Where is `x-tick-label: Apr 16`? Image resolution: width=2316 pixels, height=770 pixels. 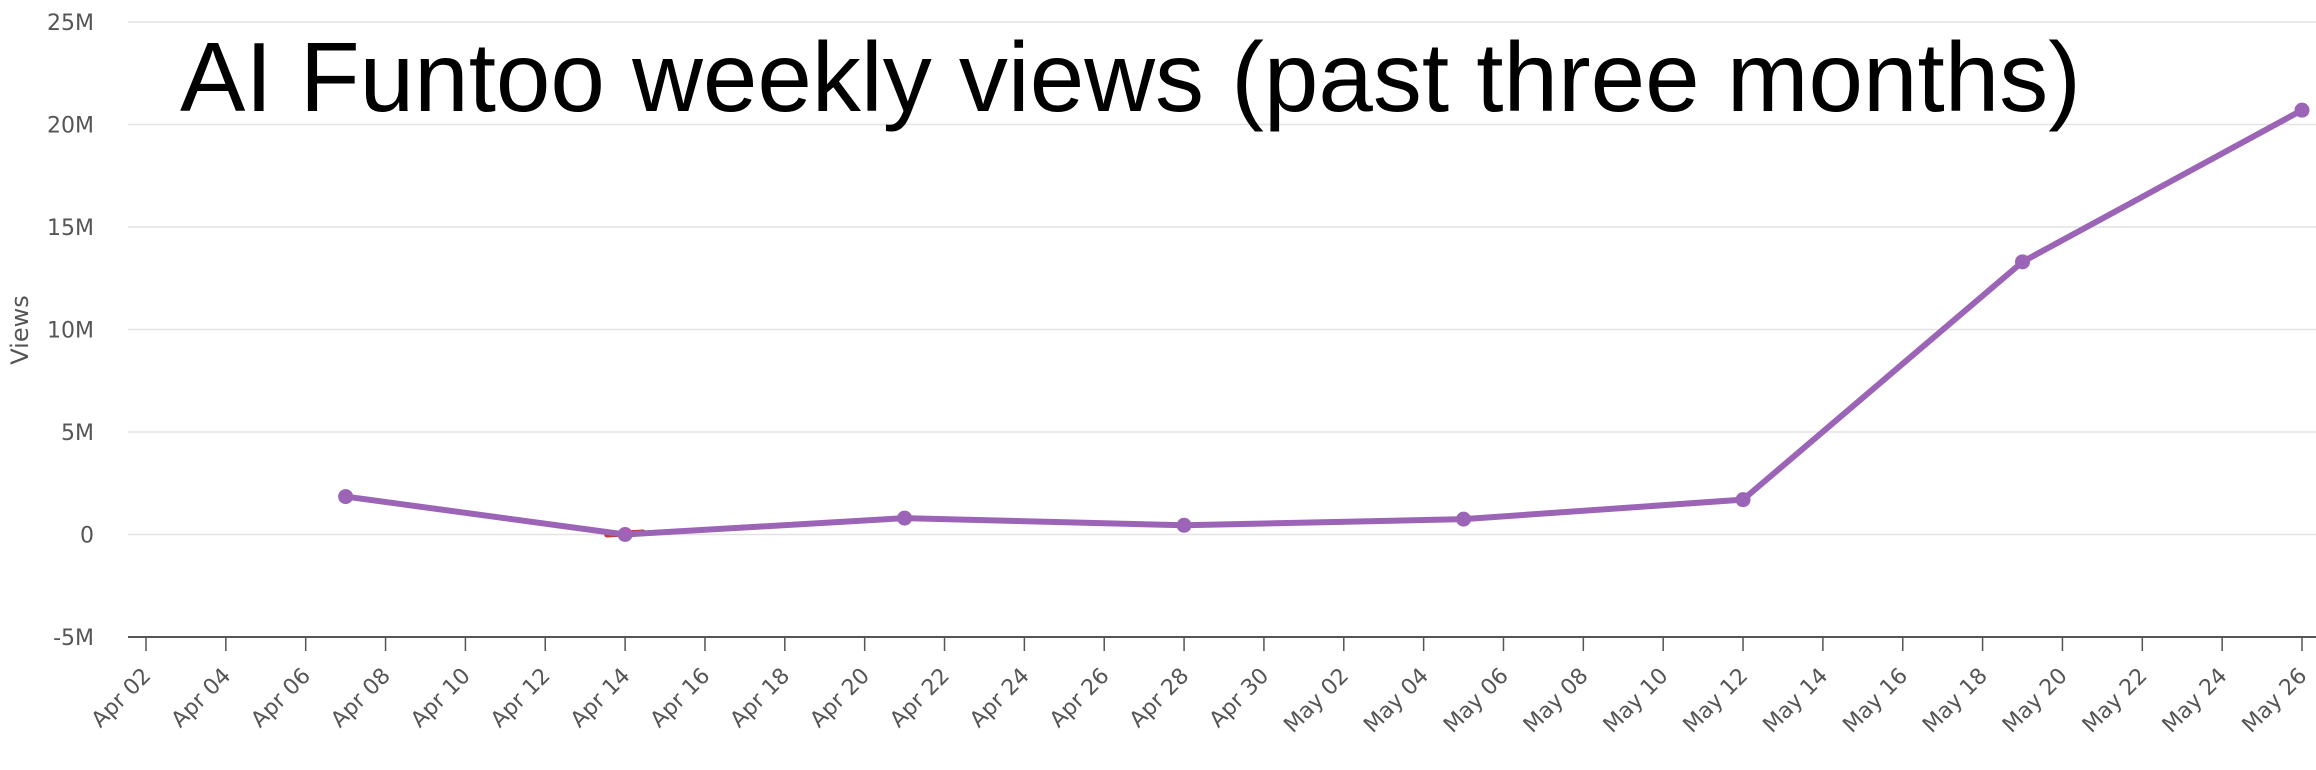 x-tick-label: Apr 16 is located at coordinates (680, 698).